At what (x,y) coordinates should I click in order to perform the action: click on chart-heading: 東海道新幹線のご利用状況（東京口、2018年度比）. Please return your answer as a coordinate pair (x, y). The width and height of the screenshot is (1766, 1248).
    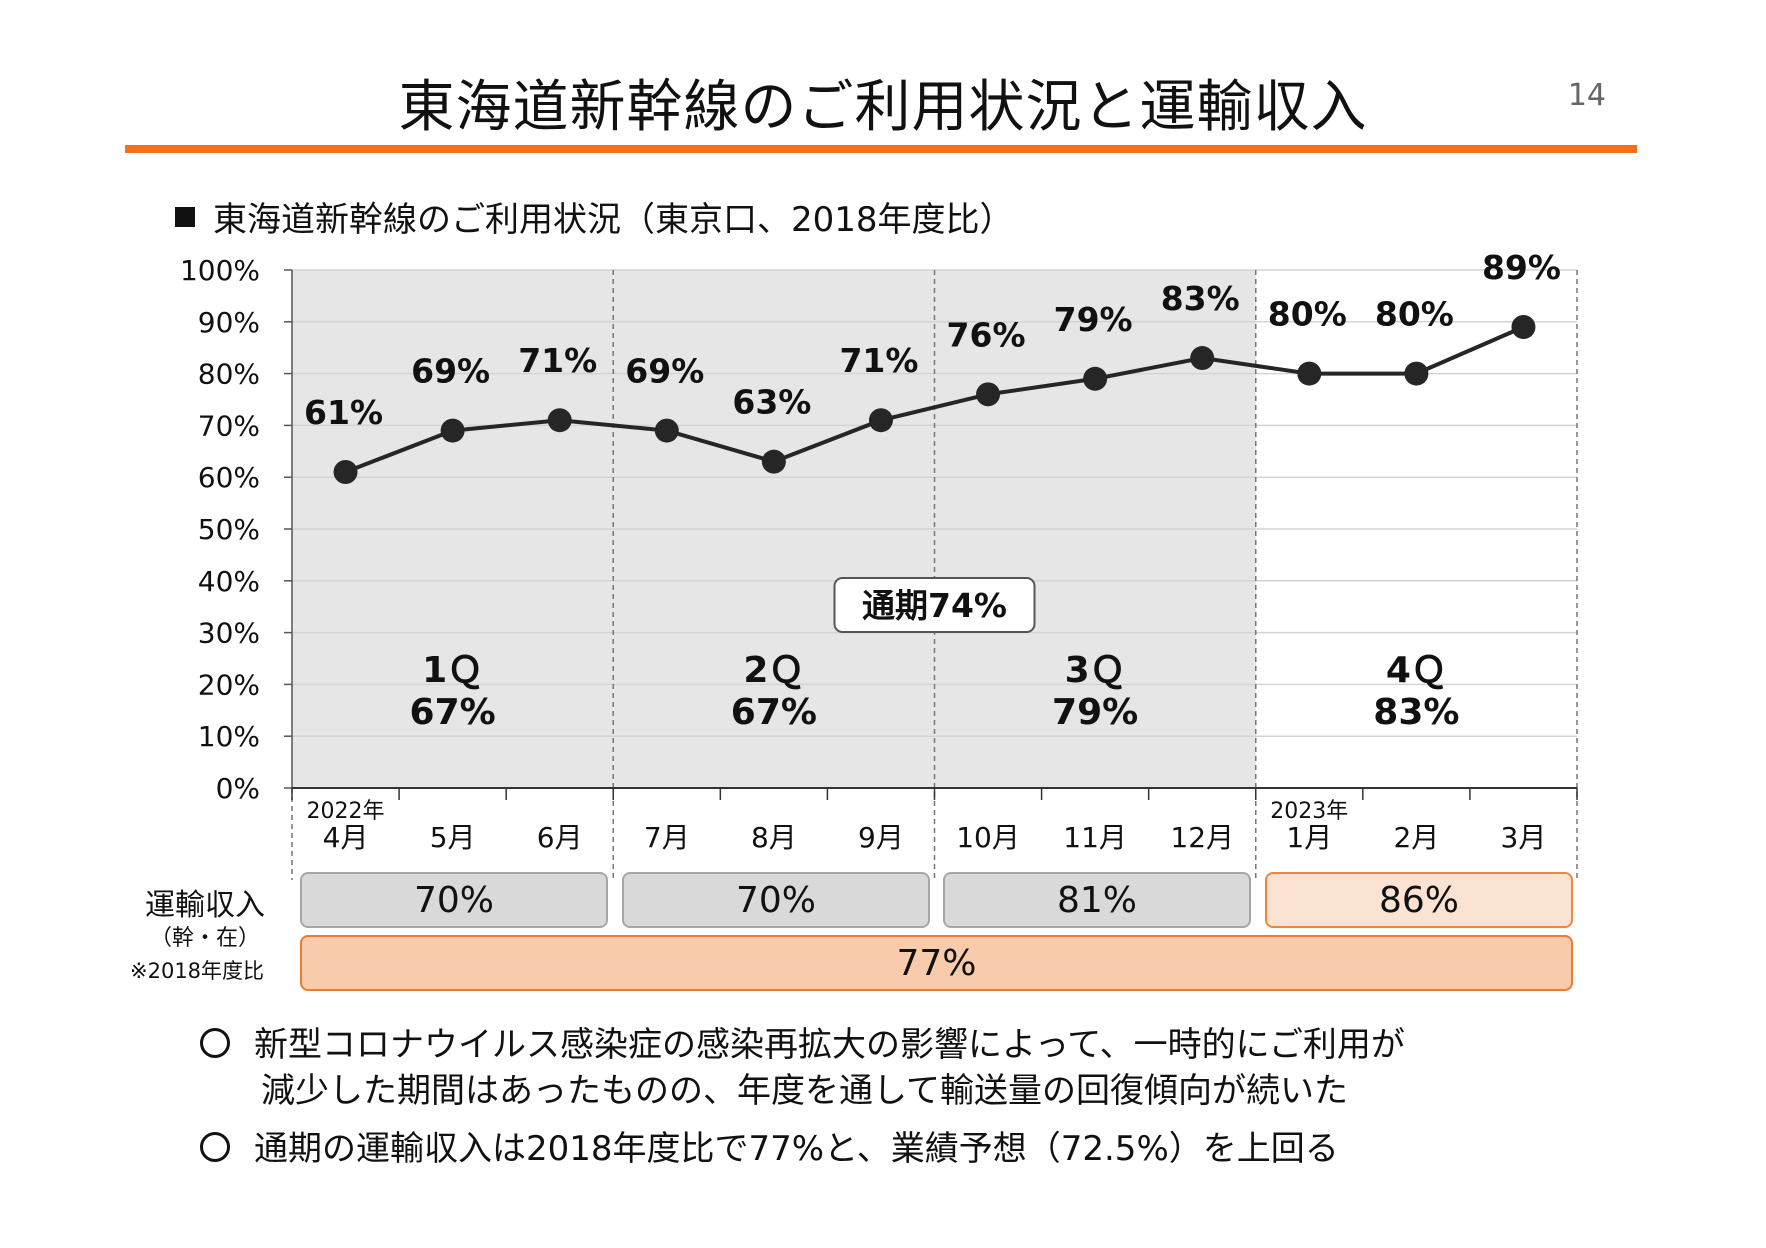
    Looking at the image, I should click on (594, 216).